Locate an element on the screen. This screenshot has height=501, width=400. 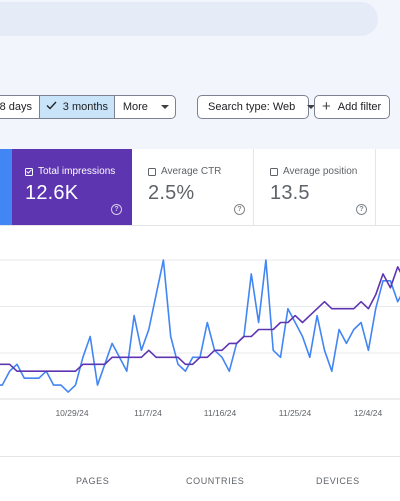
date-range-more-button: More is located at coordinates (145, 107).